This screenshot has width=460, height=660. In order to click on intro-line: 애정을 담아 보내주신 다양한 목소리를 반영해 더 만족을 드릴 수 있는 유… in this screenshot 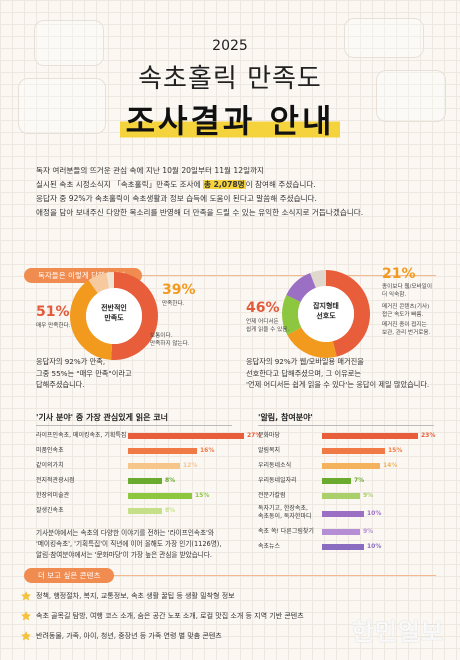, I will do `click(200, 212)`.